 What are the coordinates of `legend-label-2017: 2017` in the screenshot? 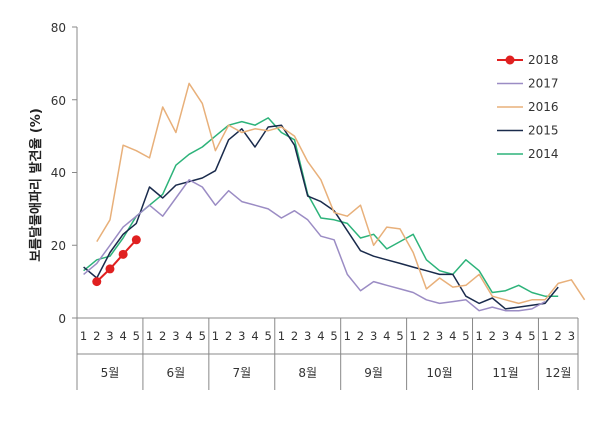 It's located at (543, 84).